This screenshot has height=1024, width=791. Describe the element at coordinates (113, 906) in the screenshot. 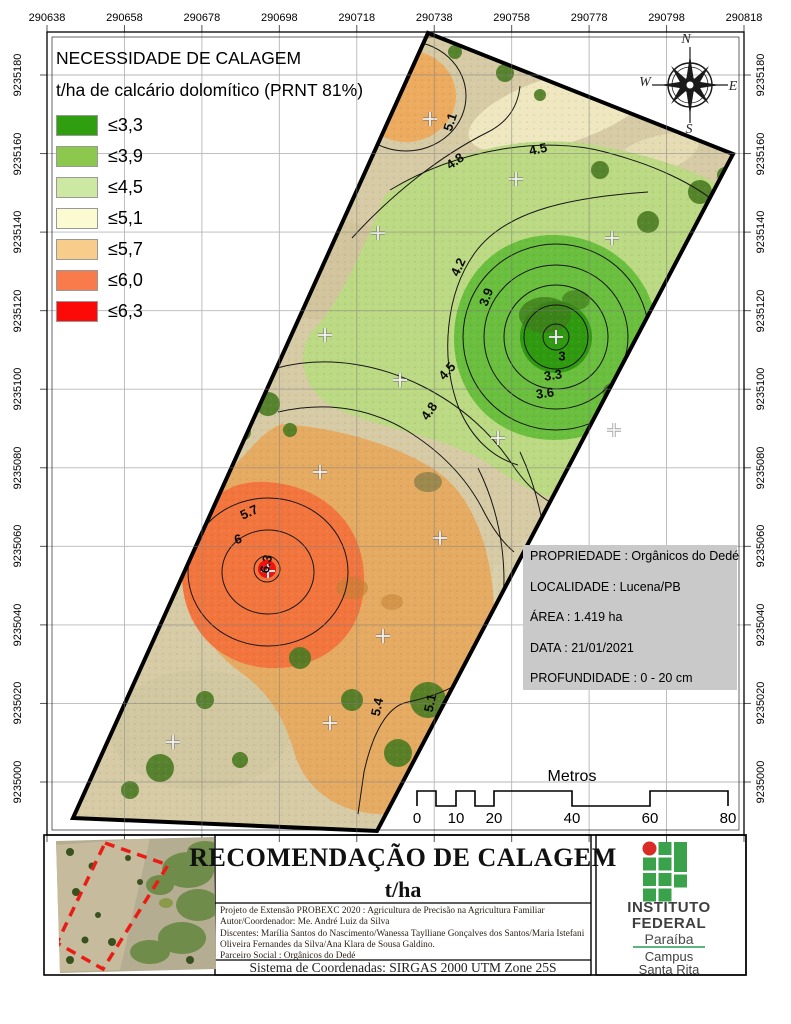

I see `inset-boundary-dashed` at that location.